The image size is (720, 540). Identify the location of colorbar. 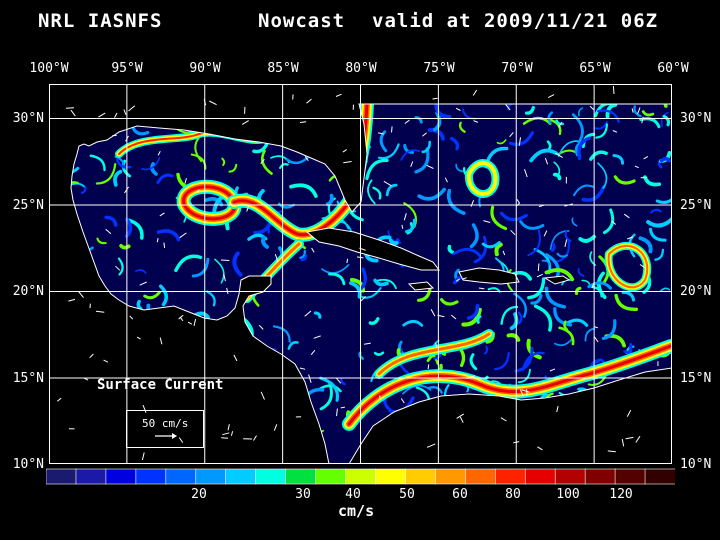
(360, 476).